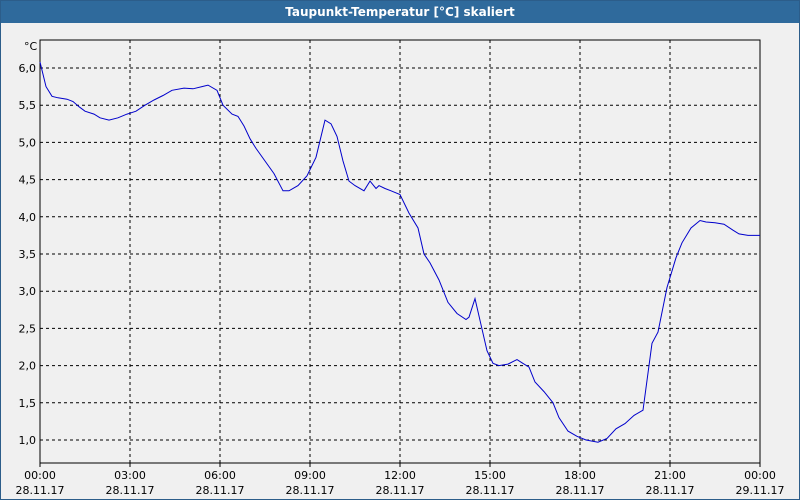 This screenshot has width=800, height=500. I want to click on y-tick-label: 2,0, so click(28, 366).